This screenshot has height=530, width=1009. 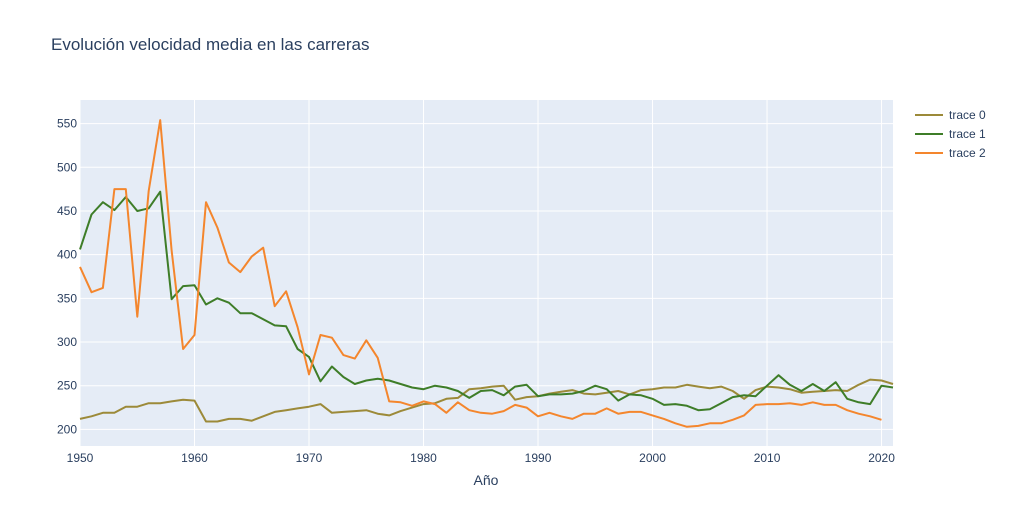 What do you see at coordinates (67, 429) in the screenshot?
I see `y-tick-label: 200` at bounding box center [67, 429].